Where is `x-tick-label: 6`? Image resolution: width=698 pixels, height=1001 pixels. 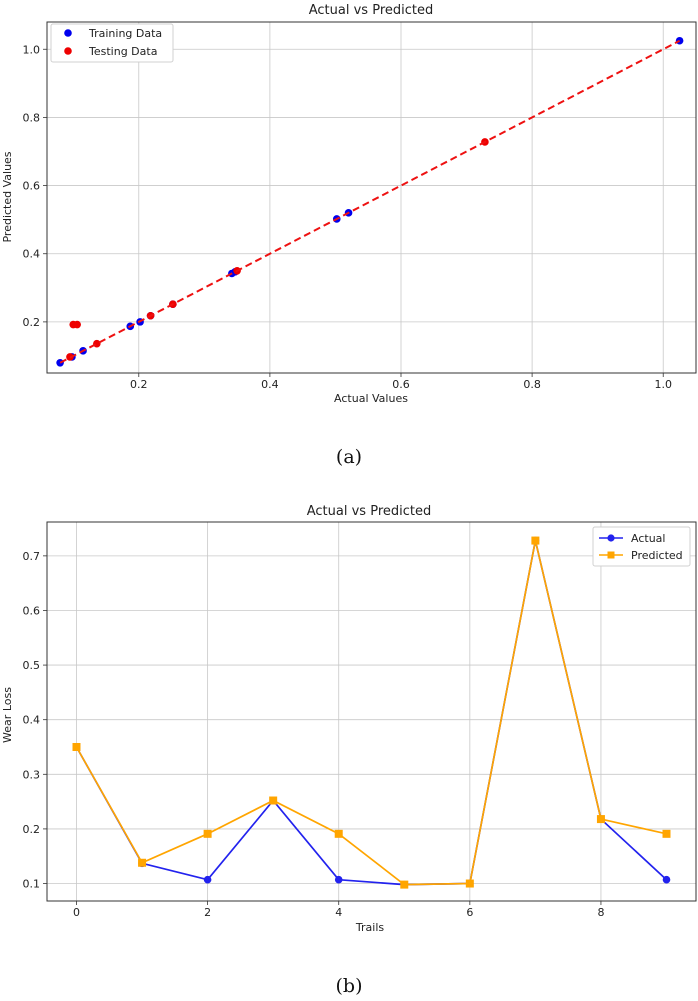 x-tick-label: 6 is located at coordinates (469, 912).